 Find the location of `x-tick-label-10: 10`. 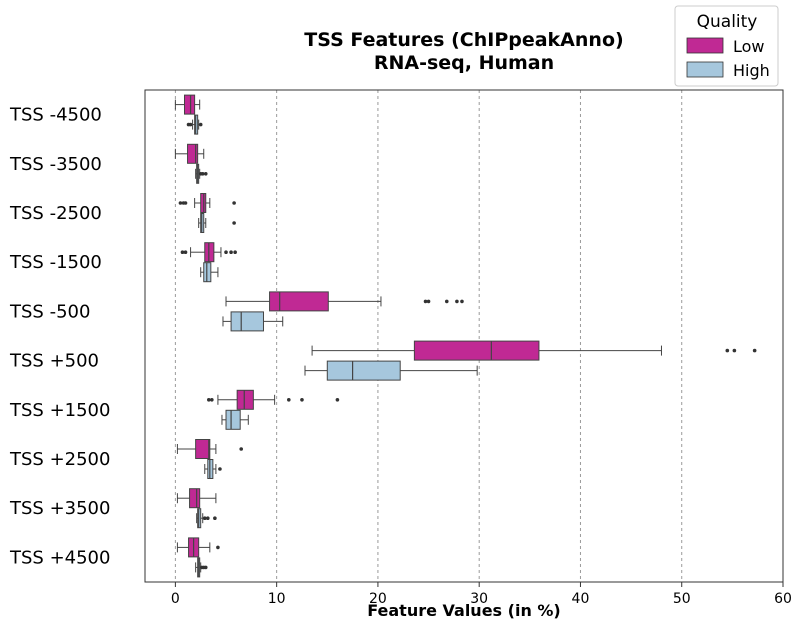

x-tick-label-10: 10 is located at coordinates (277, 599).